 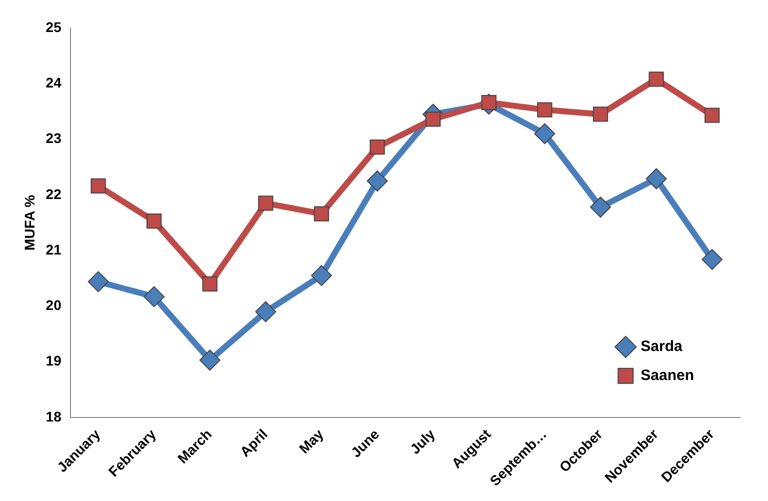 What do you see at coordinates (54, 194) in the screenshot?
I see `y-tick-label: 22` at bounding box center [54, 194].